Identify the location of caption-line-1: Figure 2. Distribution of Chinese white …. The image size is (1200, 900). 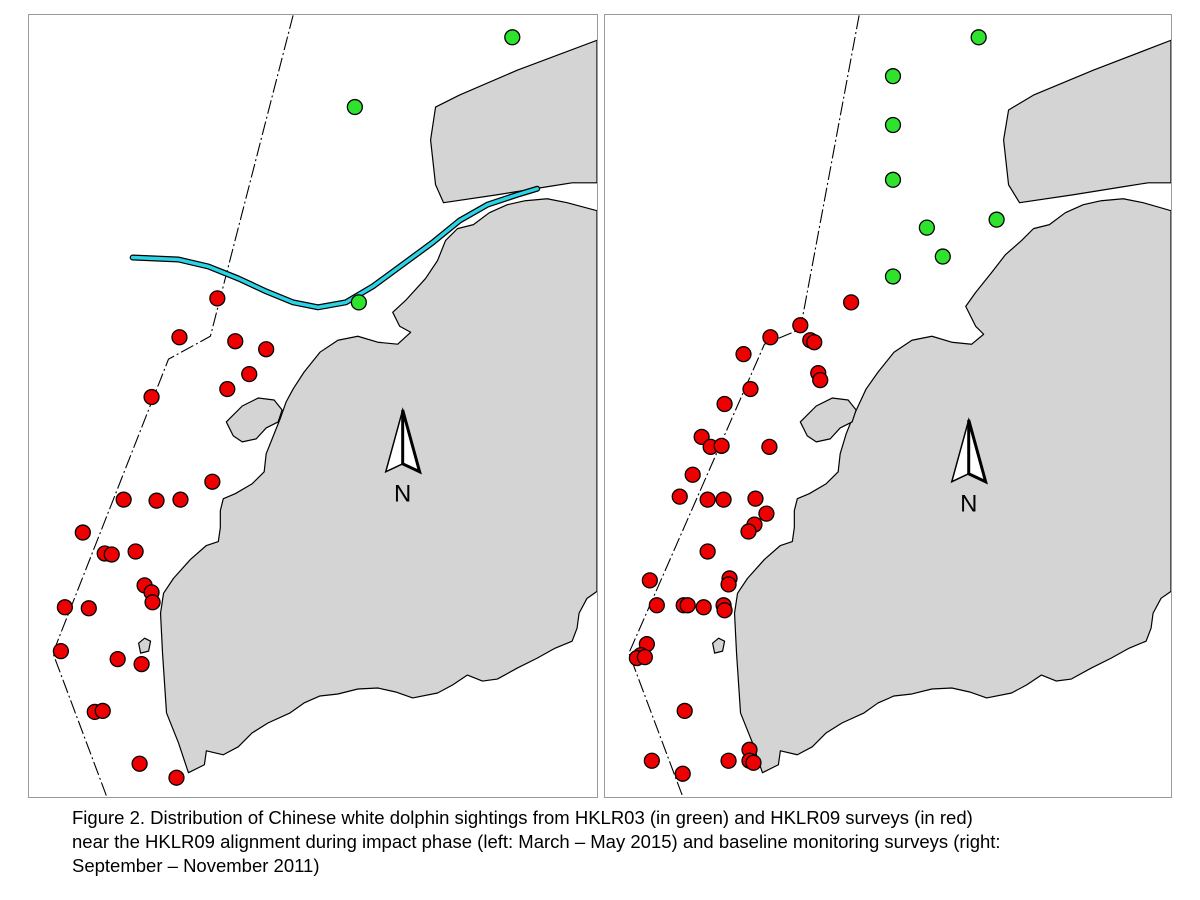
(522, 817).